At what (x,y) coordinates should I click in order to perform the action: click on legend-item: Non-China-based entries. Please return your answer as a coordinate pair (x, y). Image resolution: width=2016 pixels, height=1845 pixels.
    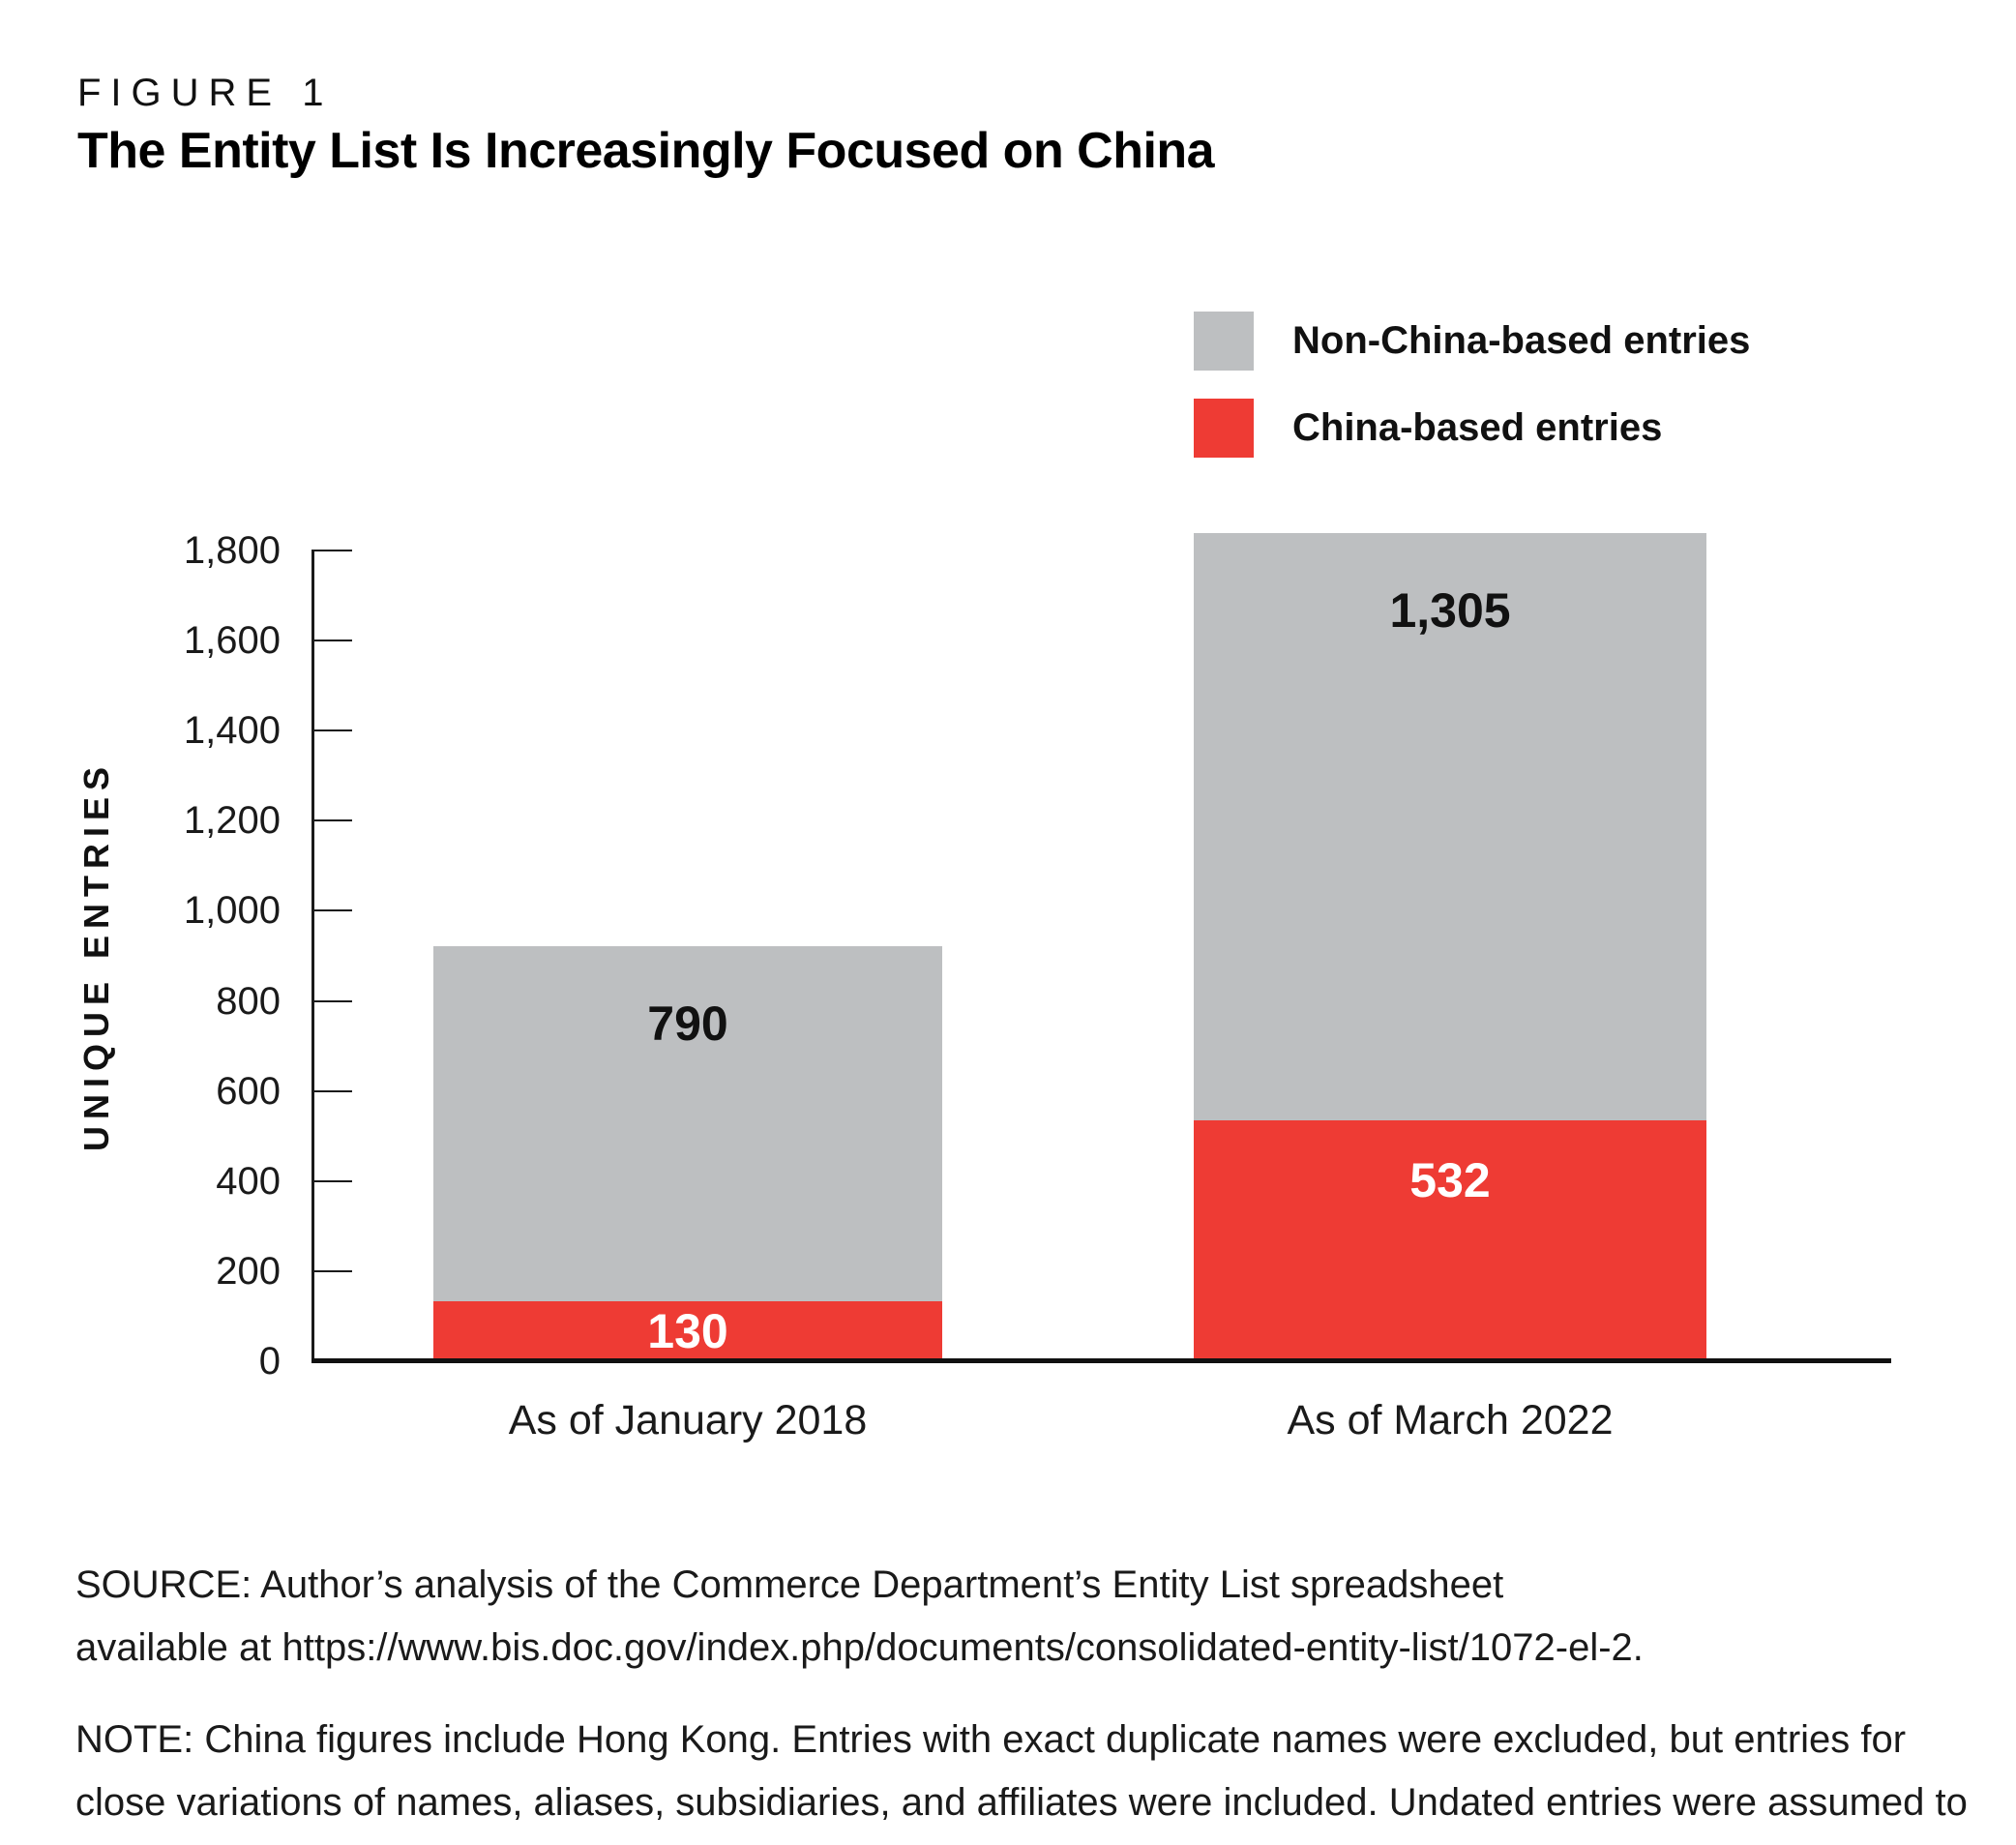
    Looking at the image, I should click on (1472, 341).